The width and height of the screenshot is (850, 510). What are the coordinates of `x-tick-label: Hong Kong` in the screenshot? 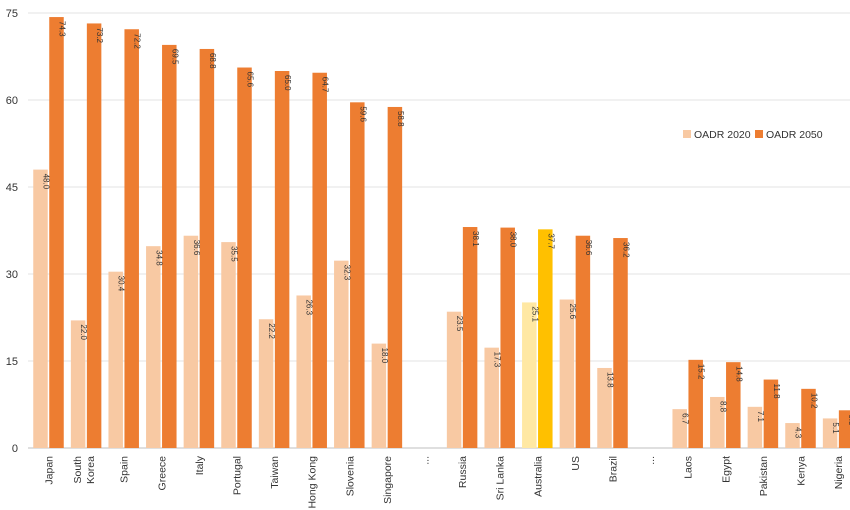 It's located at (313, 482).